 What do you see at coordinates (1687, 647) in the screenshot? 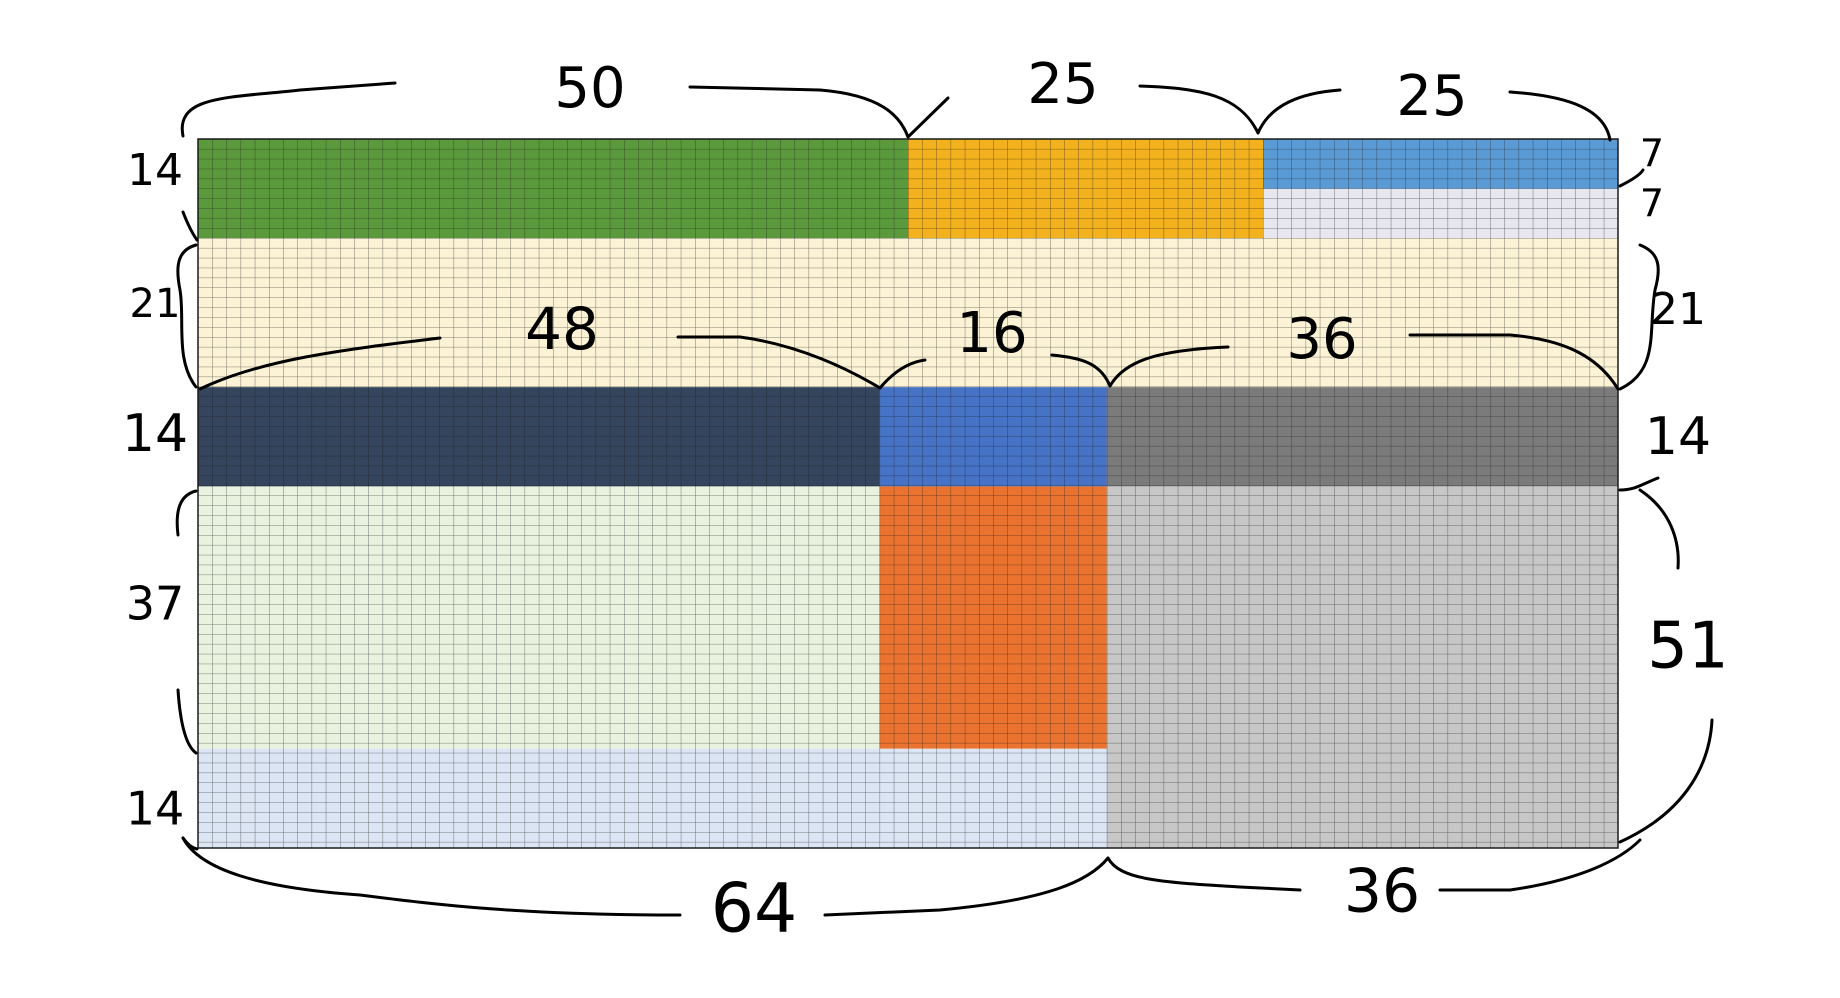
I see `right-label-5: 51` at bounding box center [1687, 647].